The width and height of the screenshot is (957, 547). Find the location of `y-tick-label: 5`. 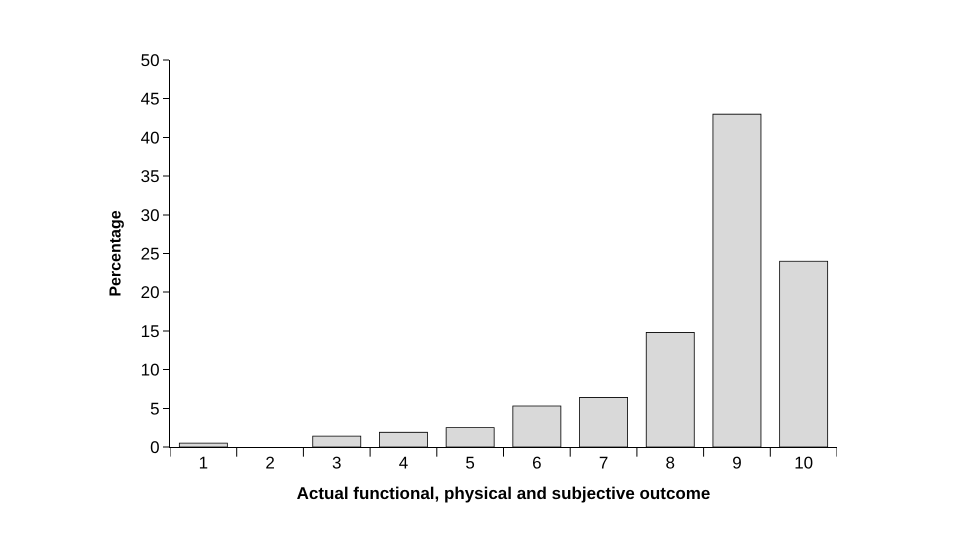

y-tick-label: 5 is located at coordinates (155, 408).